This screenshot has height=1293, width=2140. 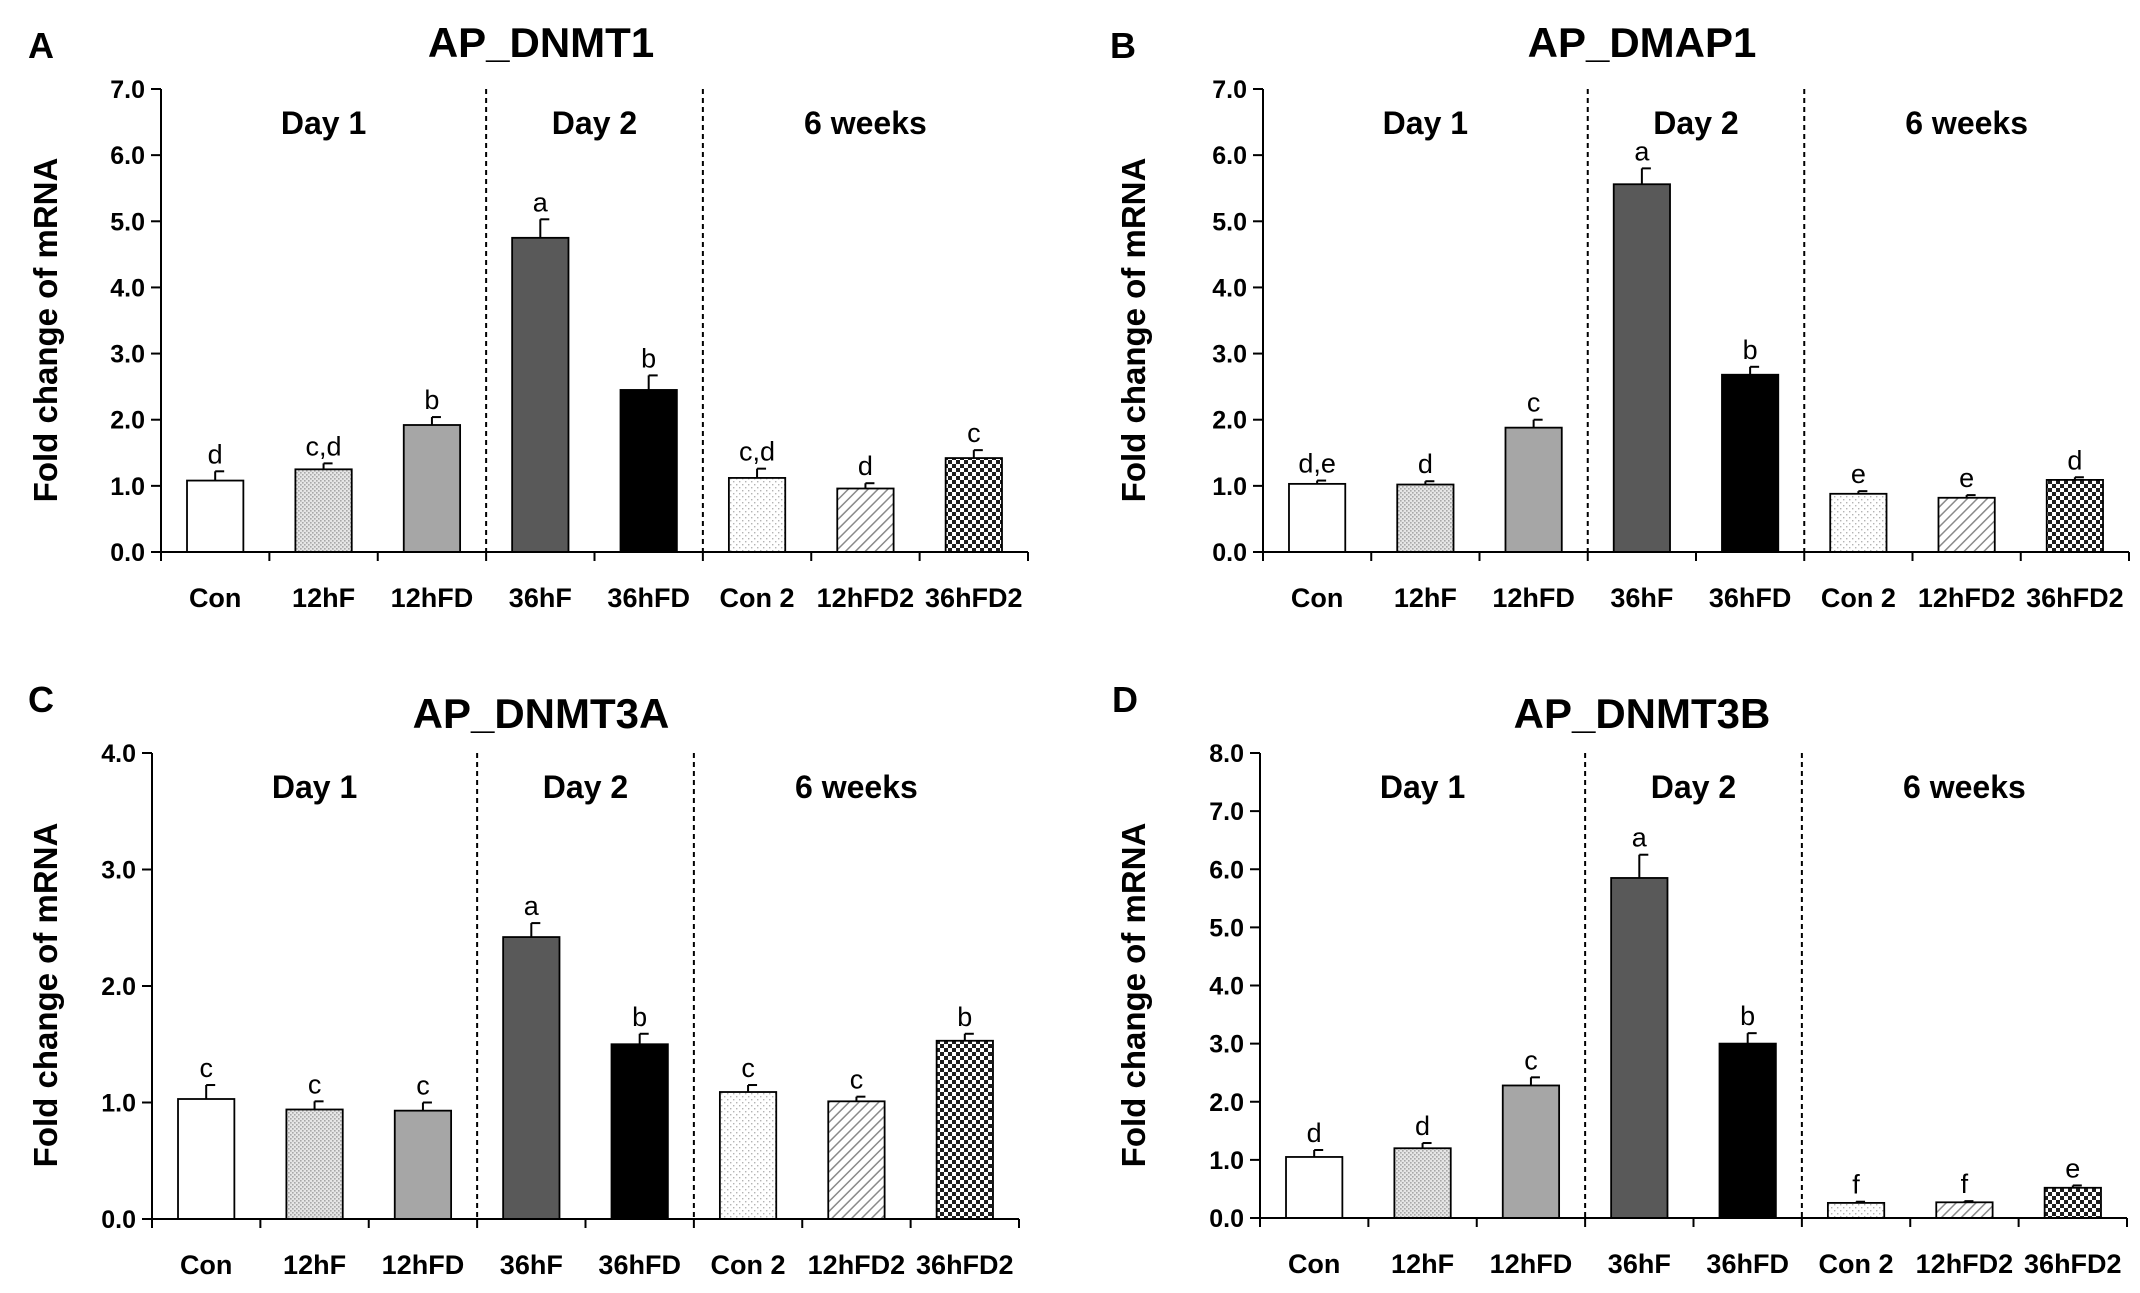 I want to click on y-tick-label: 7.0, so click(x=127, y=90).